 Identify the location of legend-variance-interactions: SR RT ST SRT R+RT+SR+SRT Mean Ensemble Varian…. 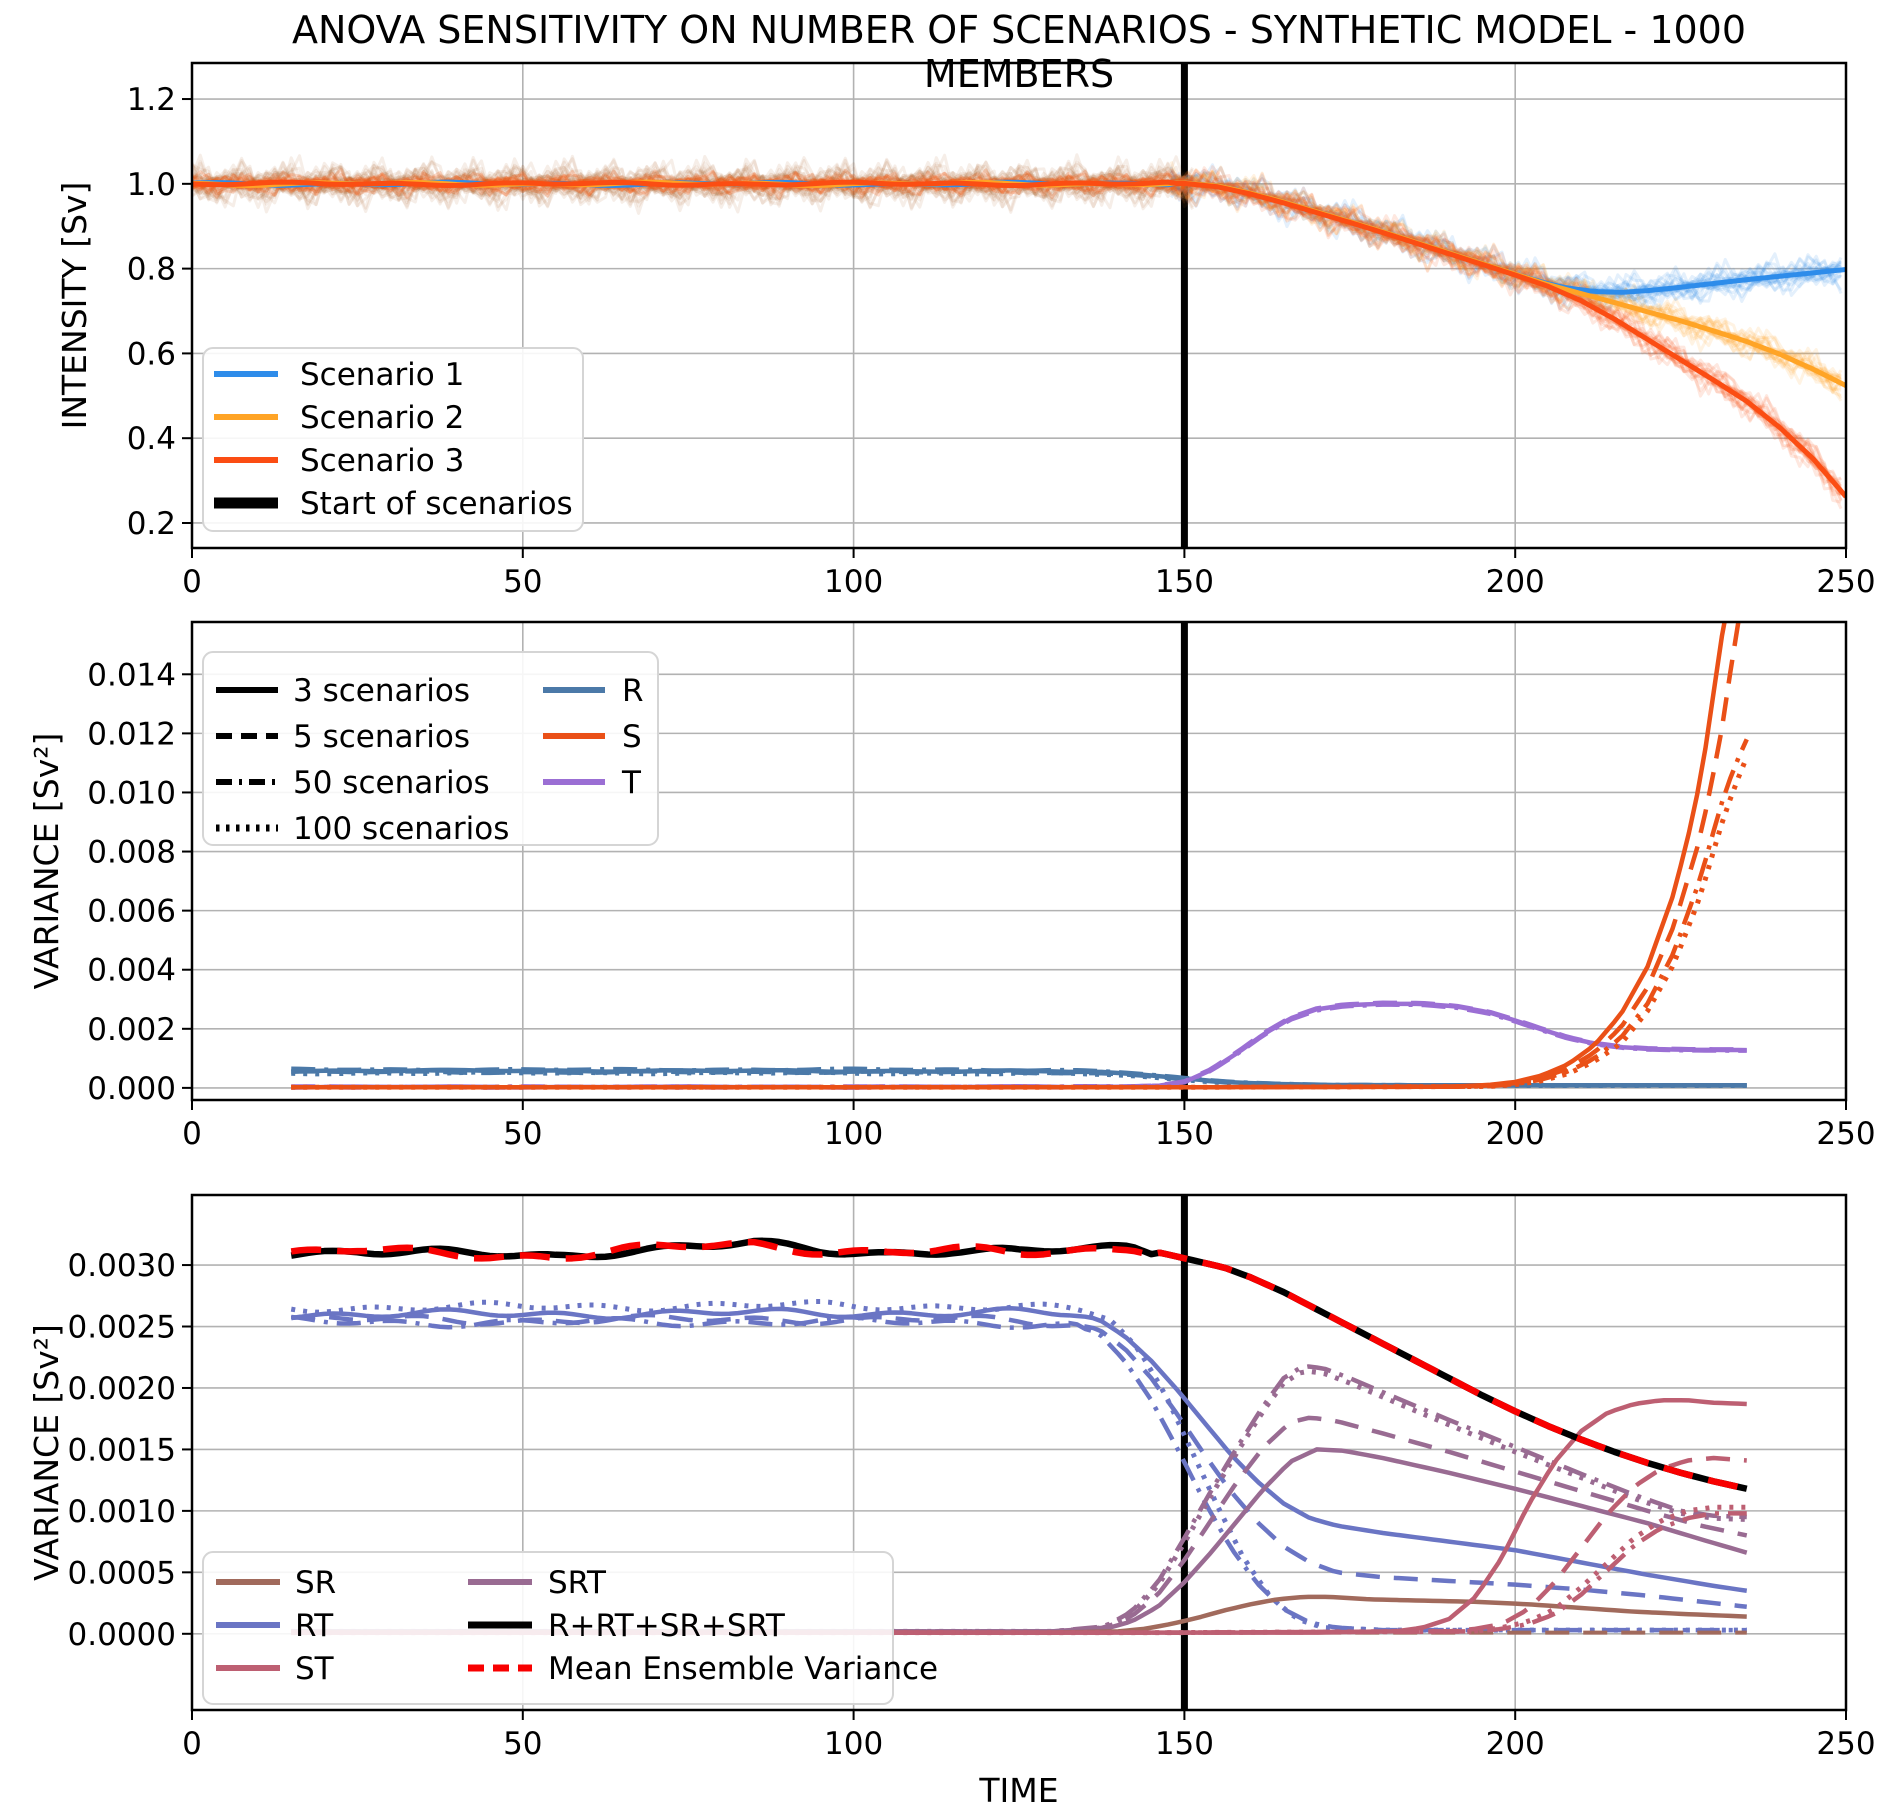
(570, 1628).